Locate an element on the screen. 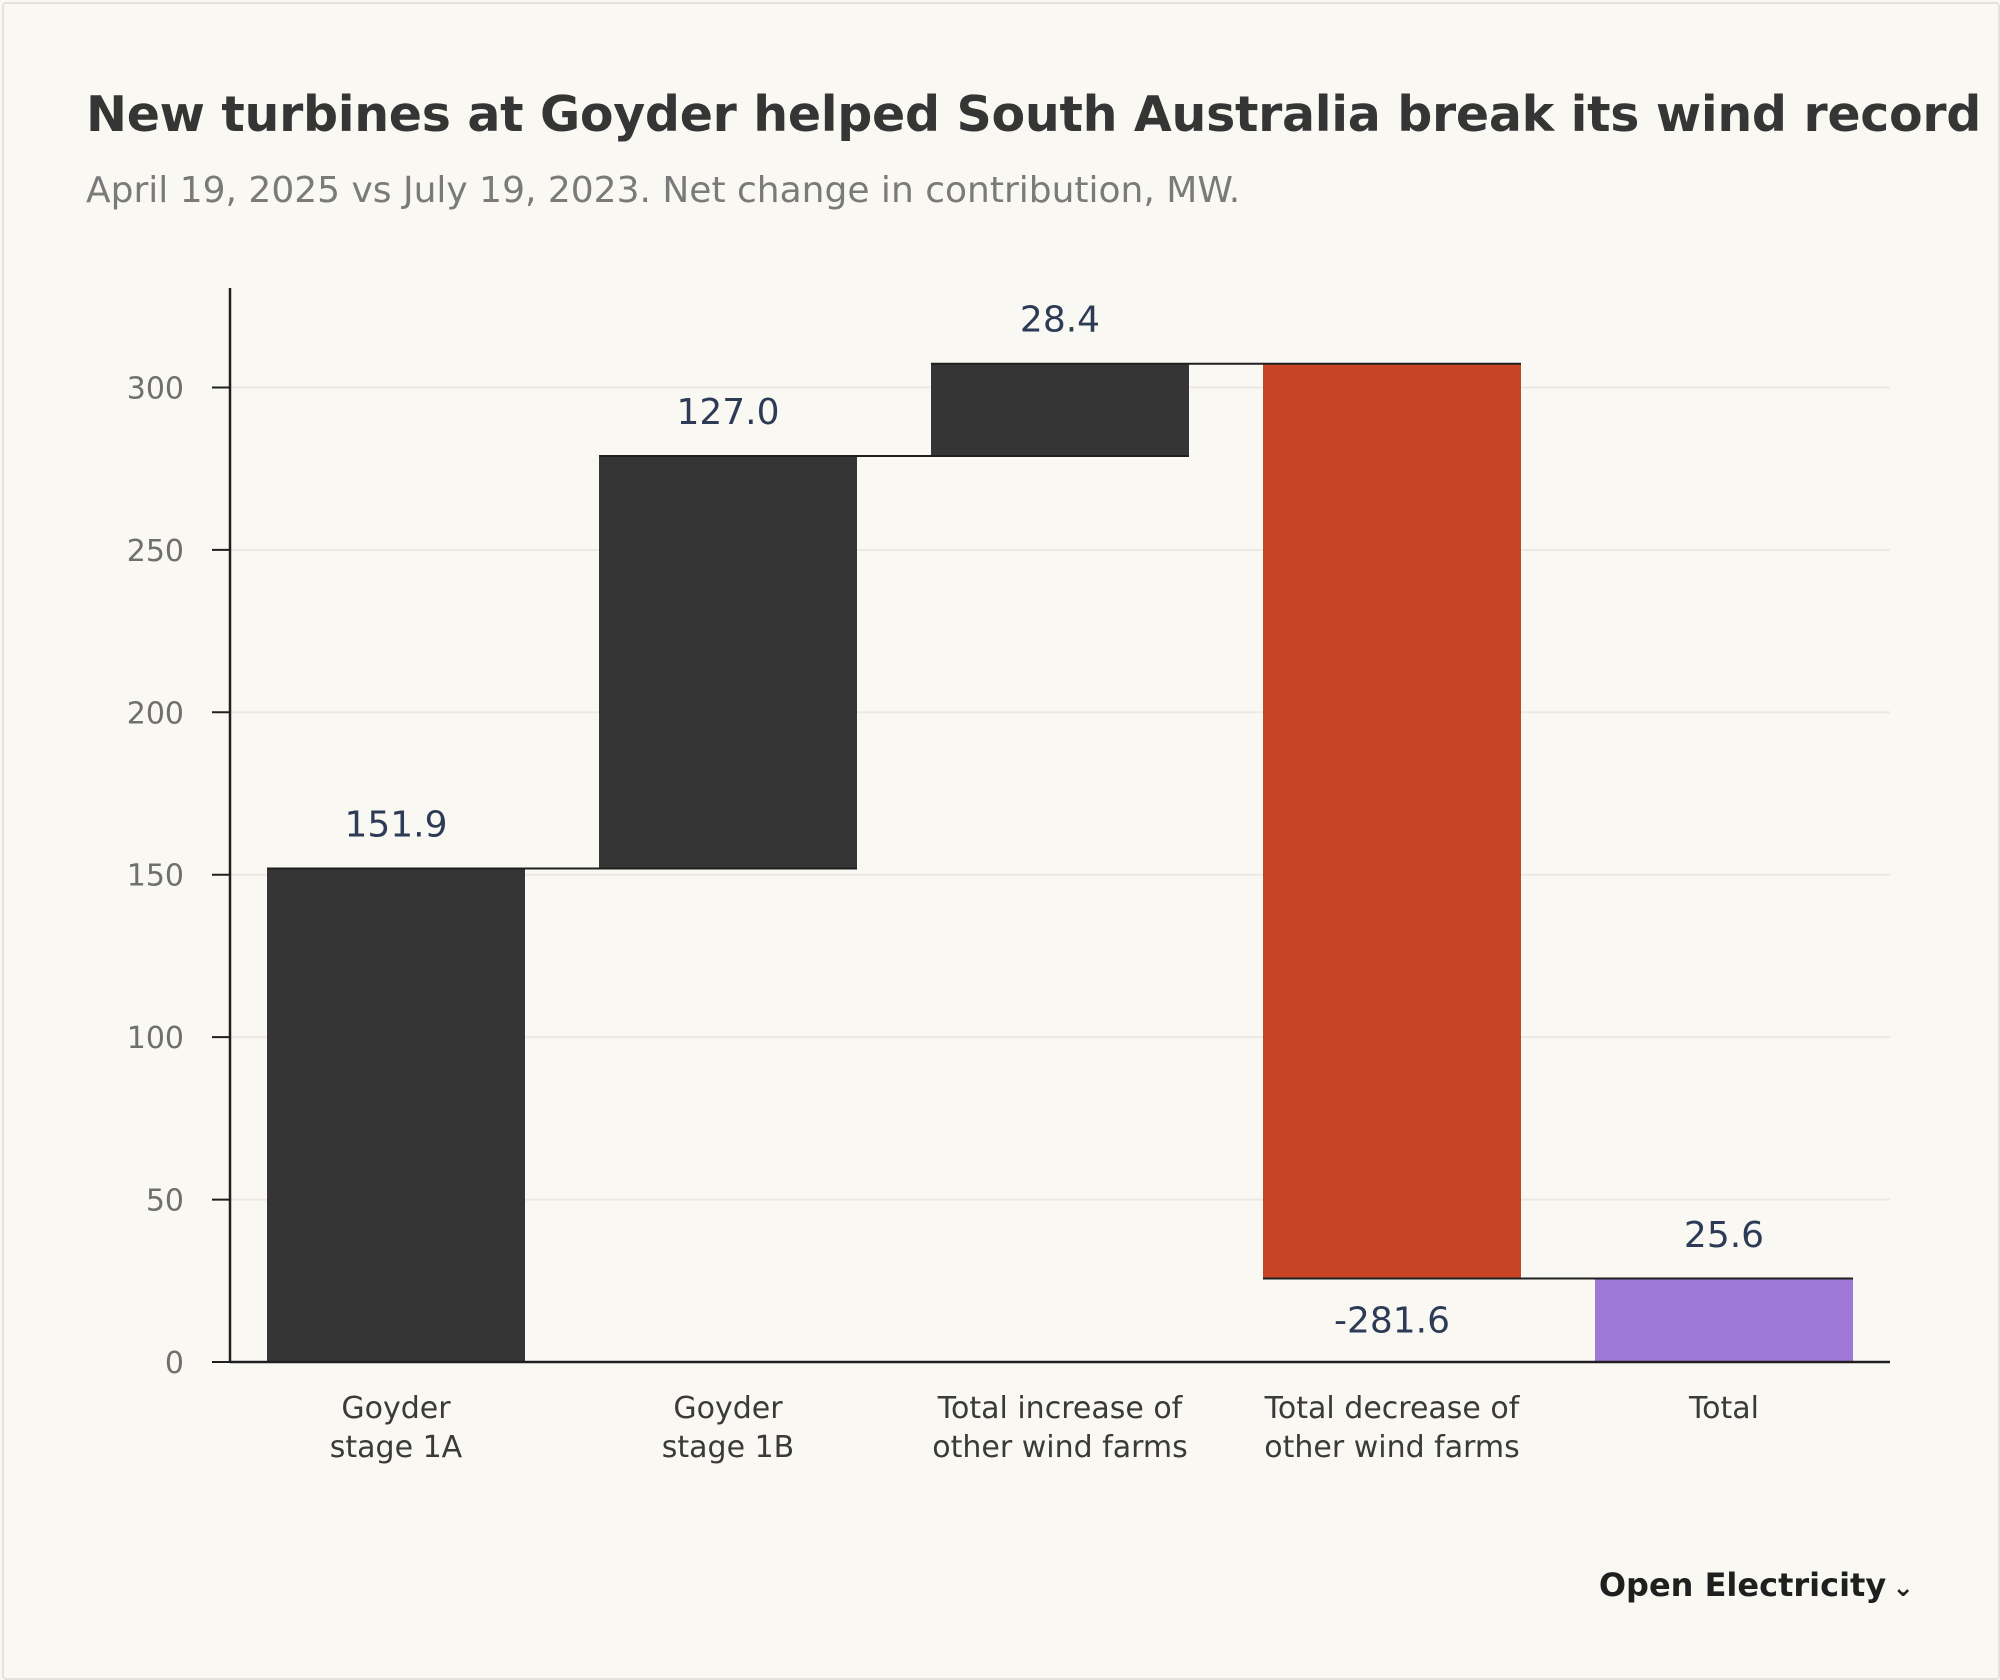  data-label: 25.6 is located at coordinates (1724, 1235).